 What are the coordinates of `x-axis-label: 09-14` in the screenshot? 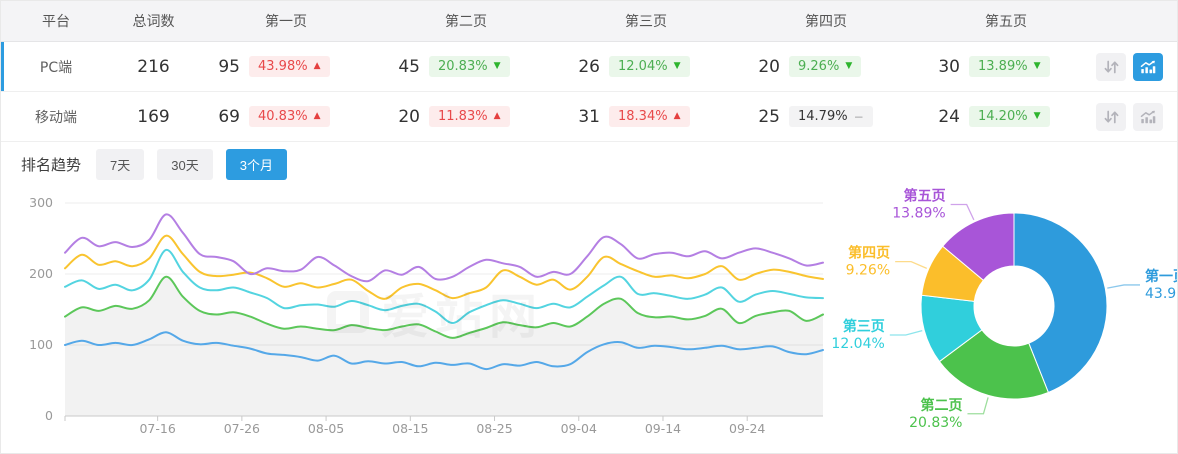 It's located at (663, 428).